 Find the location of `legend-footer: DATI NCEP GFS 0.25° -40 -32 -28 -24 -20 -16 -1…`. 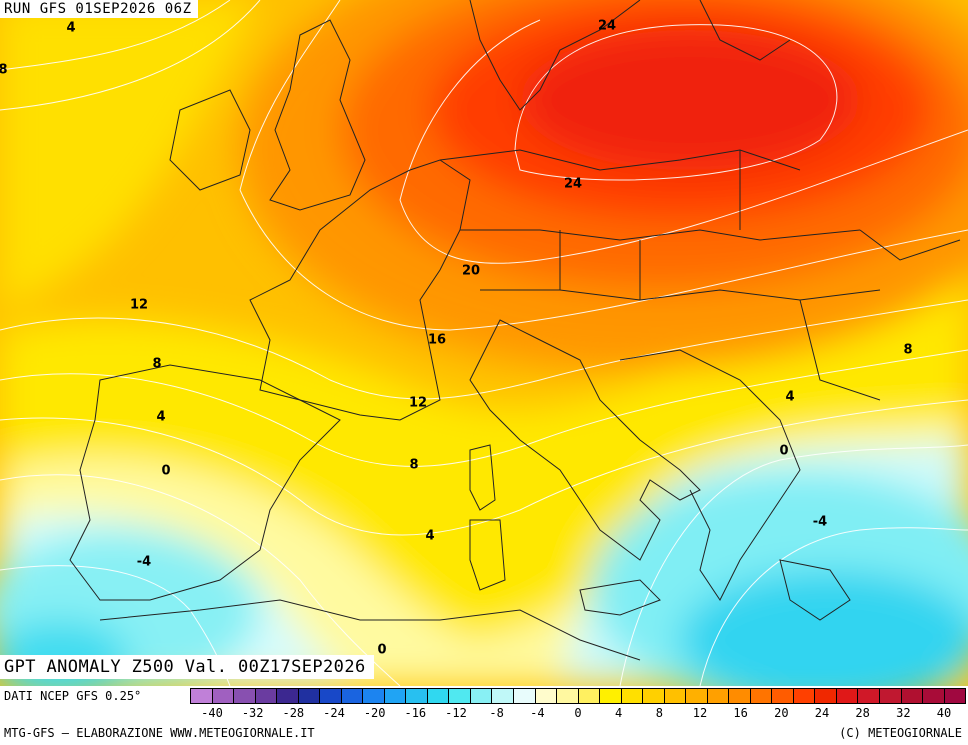

legend-footer: DATI NCEP GFS 0.25° -40 -32 -28 -24 -20 -16 -1… is located at coordinates (484, 715).